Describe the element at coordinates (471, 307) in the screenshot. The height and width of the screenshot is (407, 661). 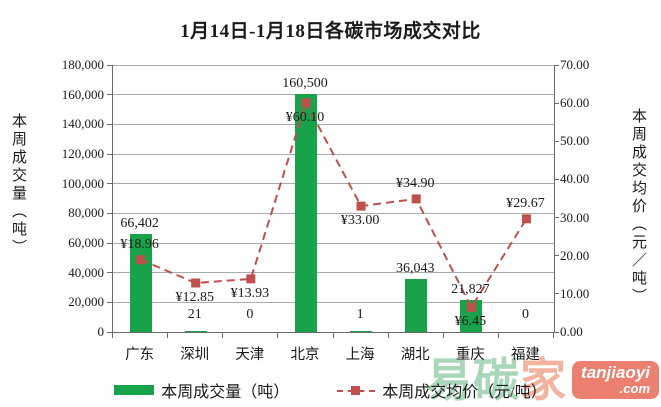
I see `price-marker-重庆` at that location.